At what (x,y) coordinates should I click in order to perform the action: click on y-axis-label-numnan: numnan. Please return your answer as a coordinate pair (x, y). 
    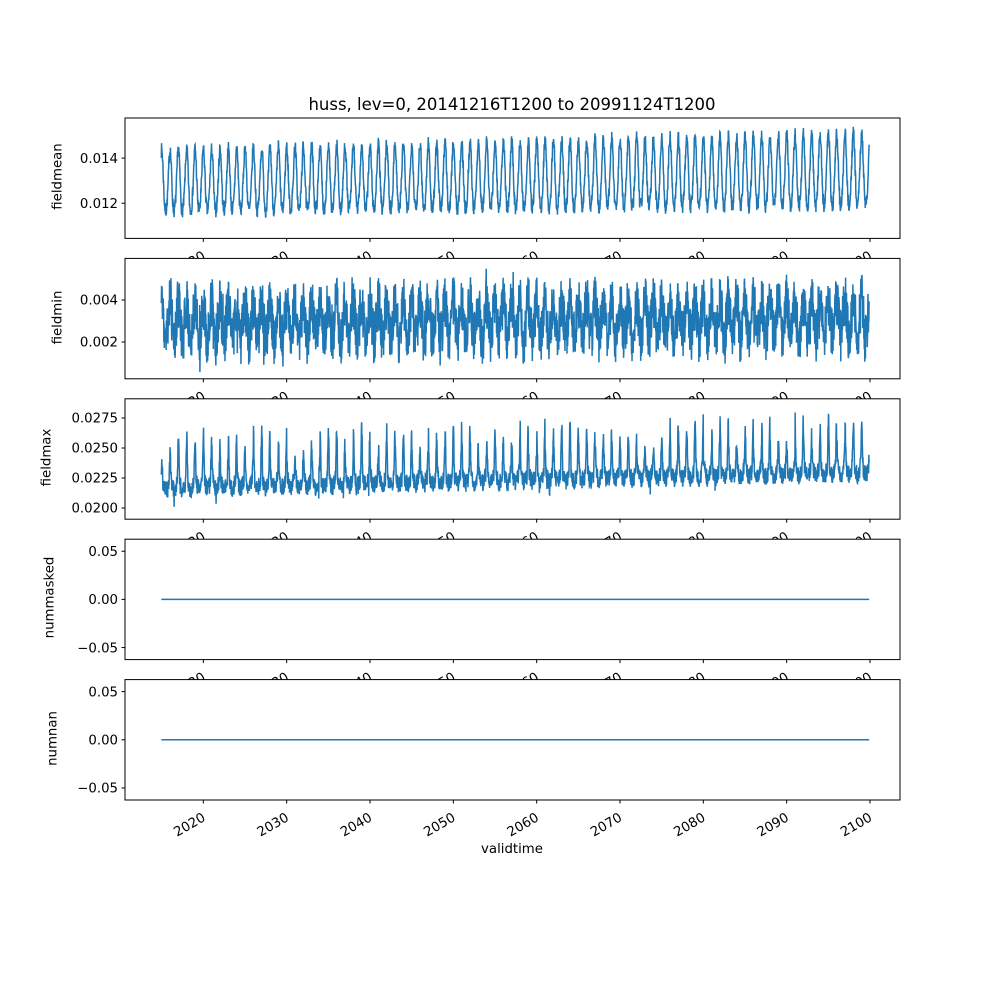
    Looking at the image, I should click on (53, 738).